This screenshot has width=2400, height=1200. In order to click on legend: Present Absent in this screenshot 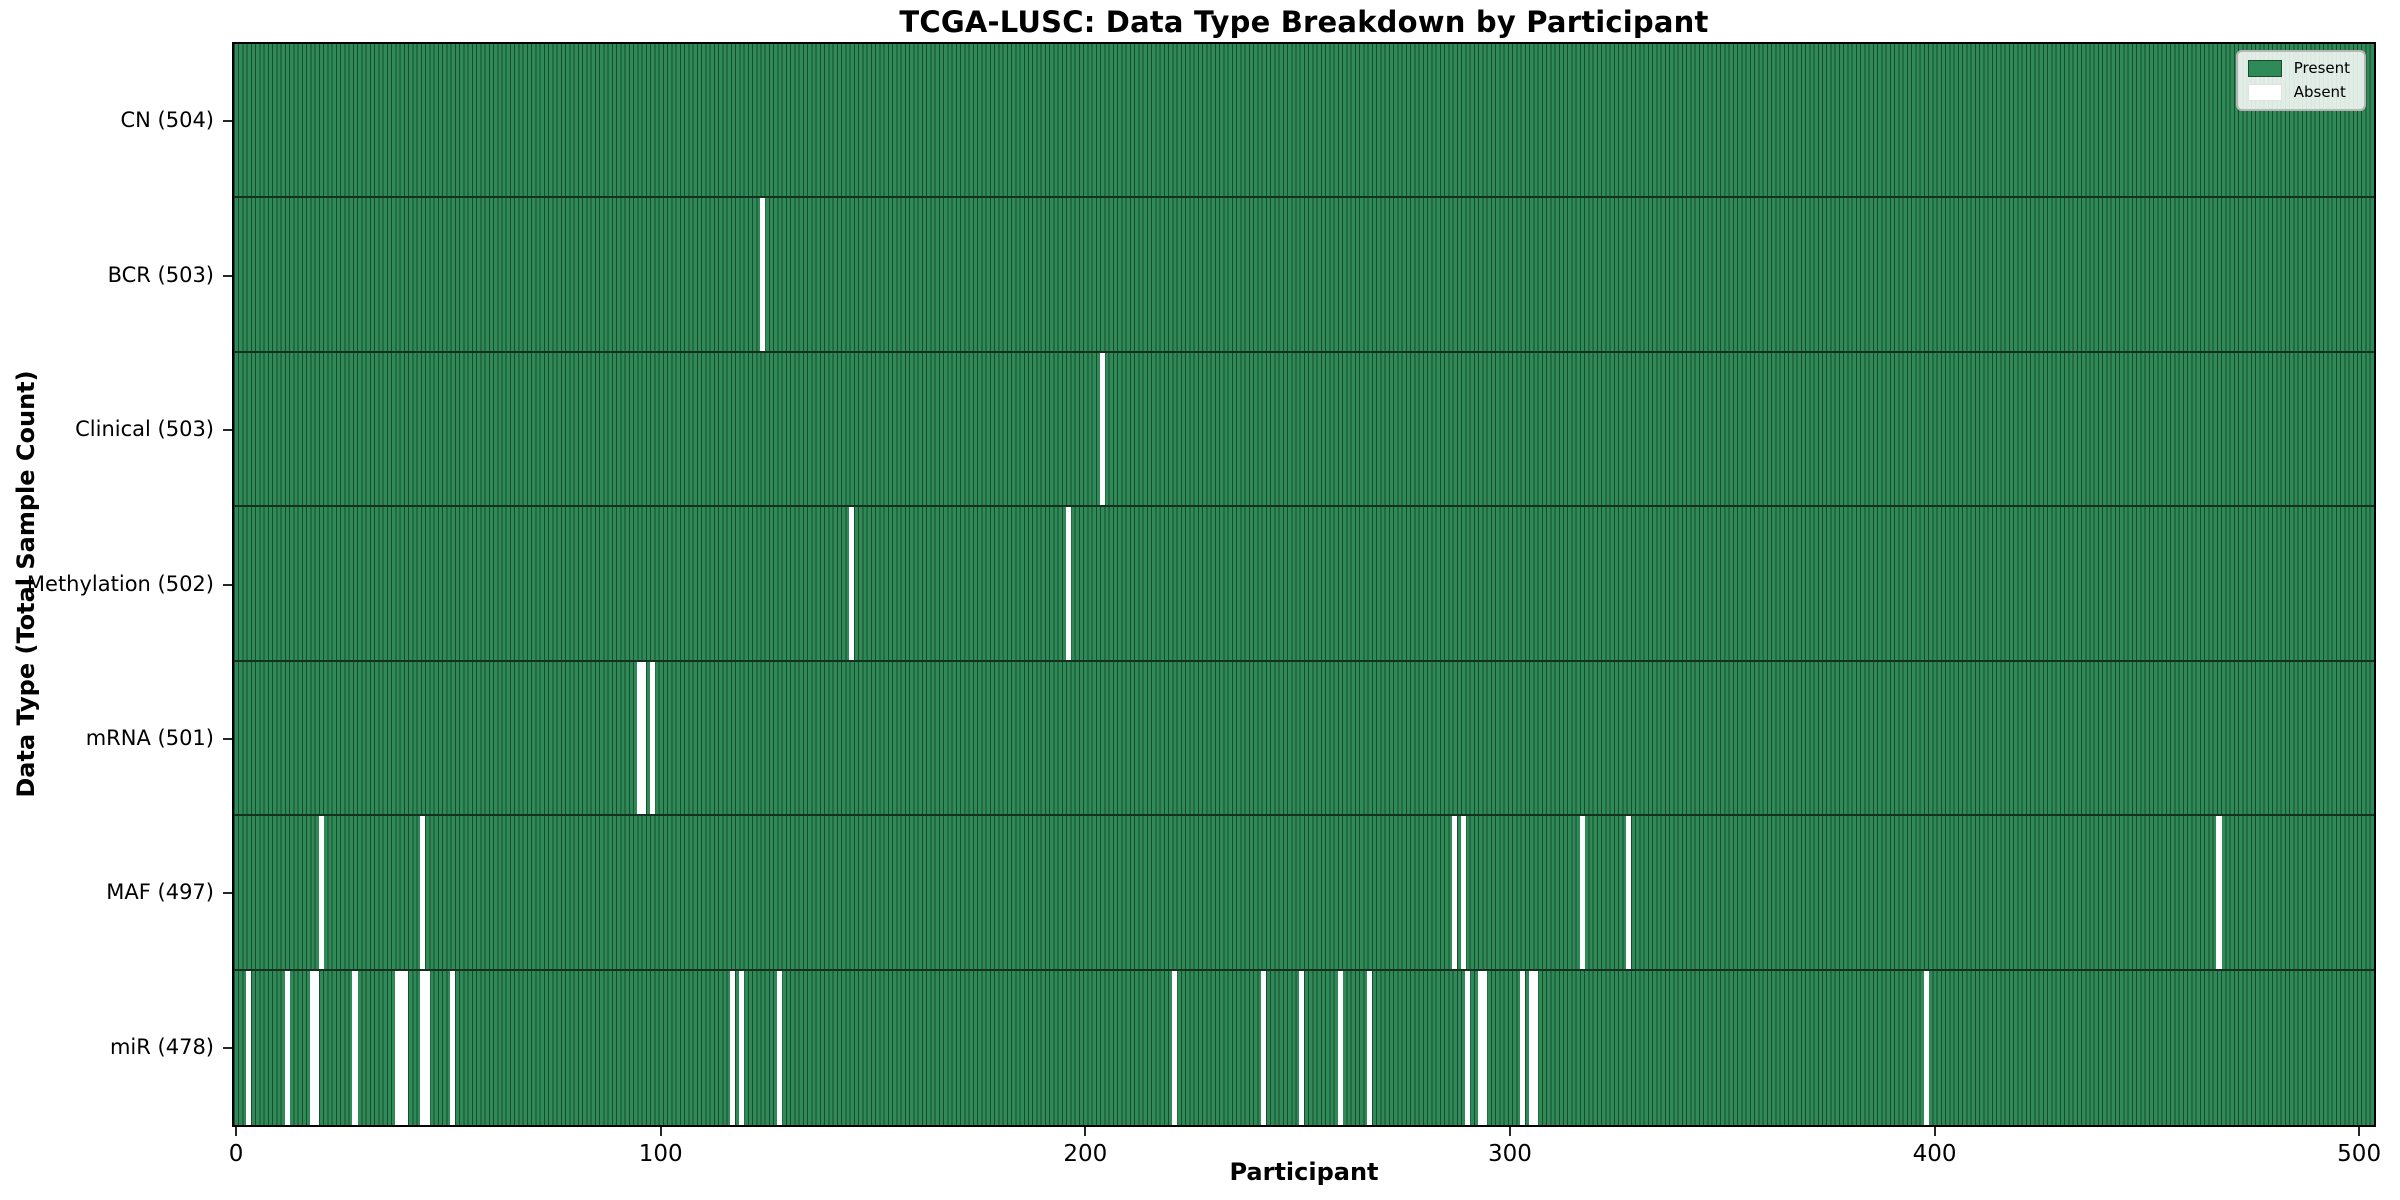, I will do `click(2300, 80)`.